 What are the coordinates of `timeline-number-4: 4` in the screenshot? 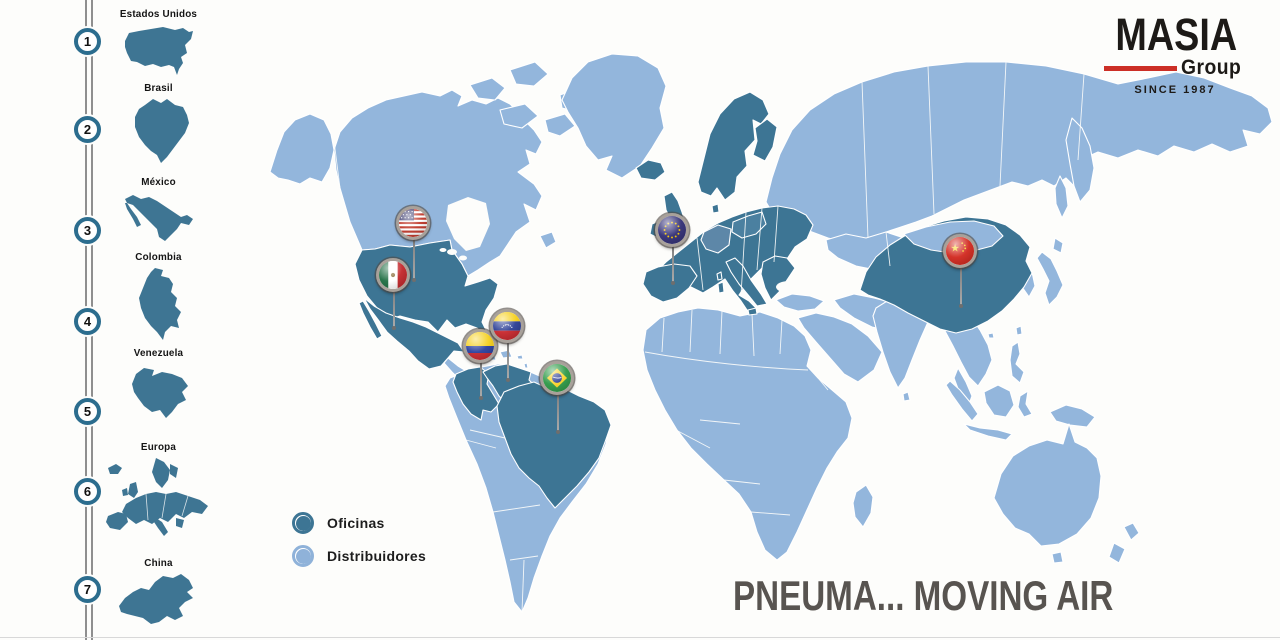 It's located at (87, 321).